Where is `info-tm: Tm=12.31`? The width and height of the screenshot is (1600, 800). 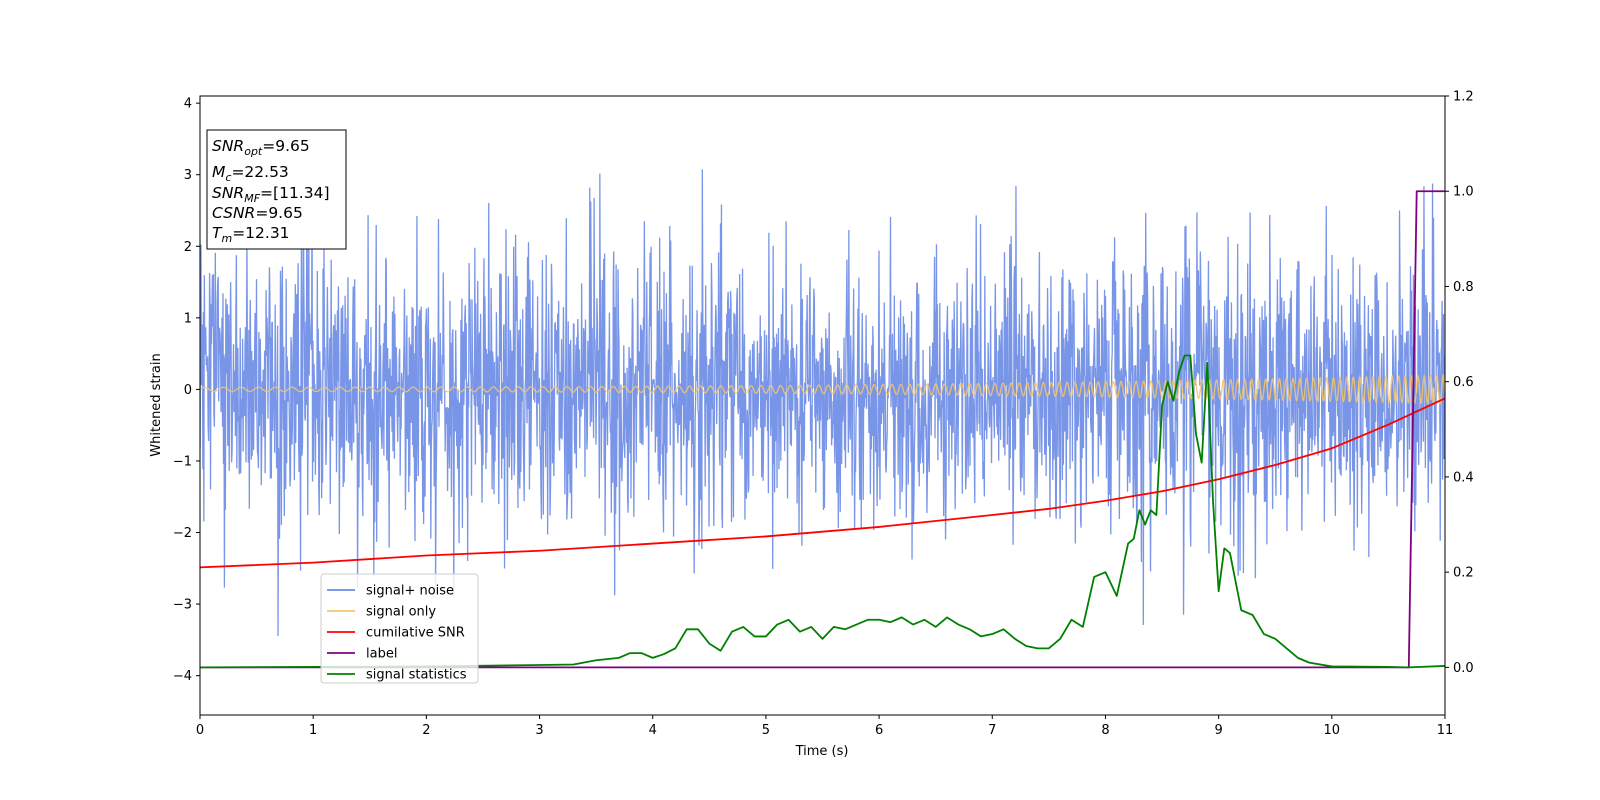
info-tm: Tm=12.31 is located at coordinates (251, 234).